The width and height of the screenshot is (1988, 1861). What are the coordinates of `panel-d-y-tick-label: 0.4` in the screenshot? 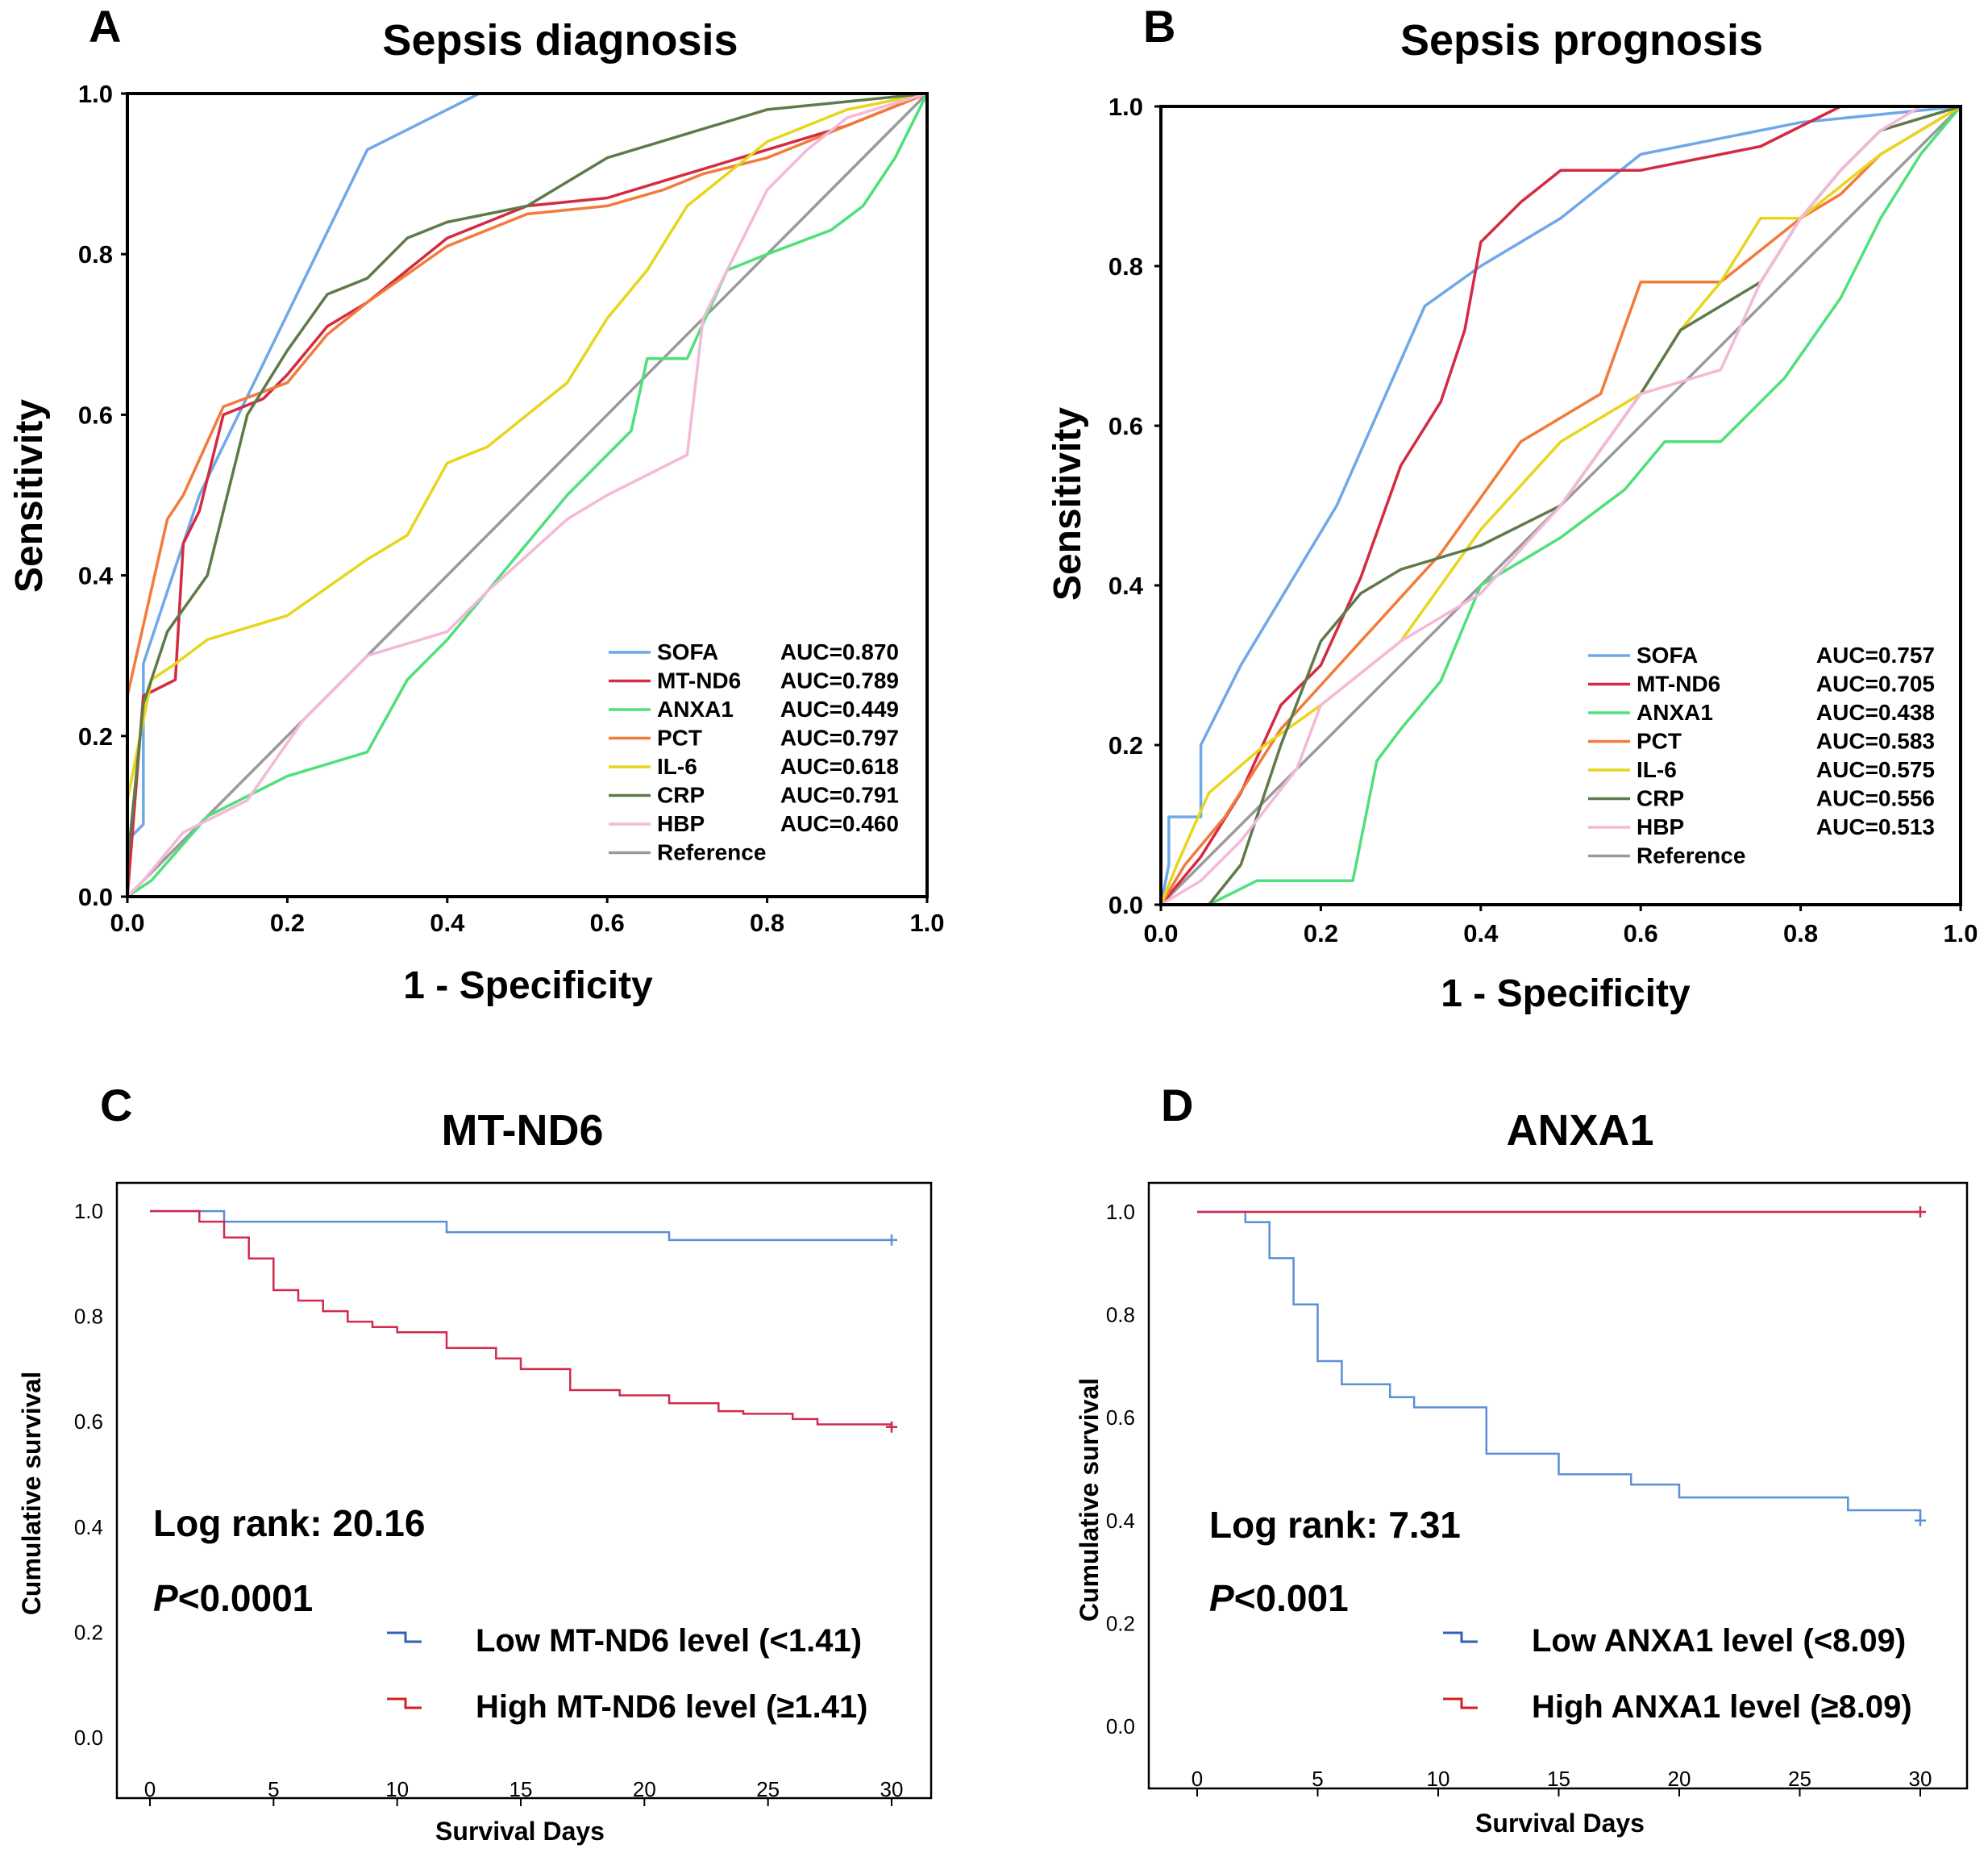 It's located at (1120, 1521).